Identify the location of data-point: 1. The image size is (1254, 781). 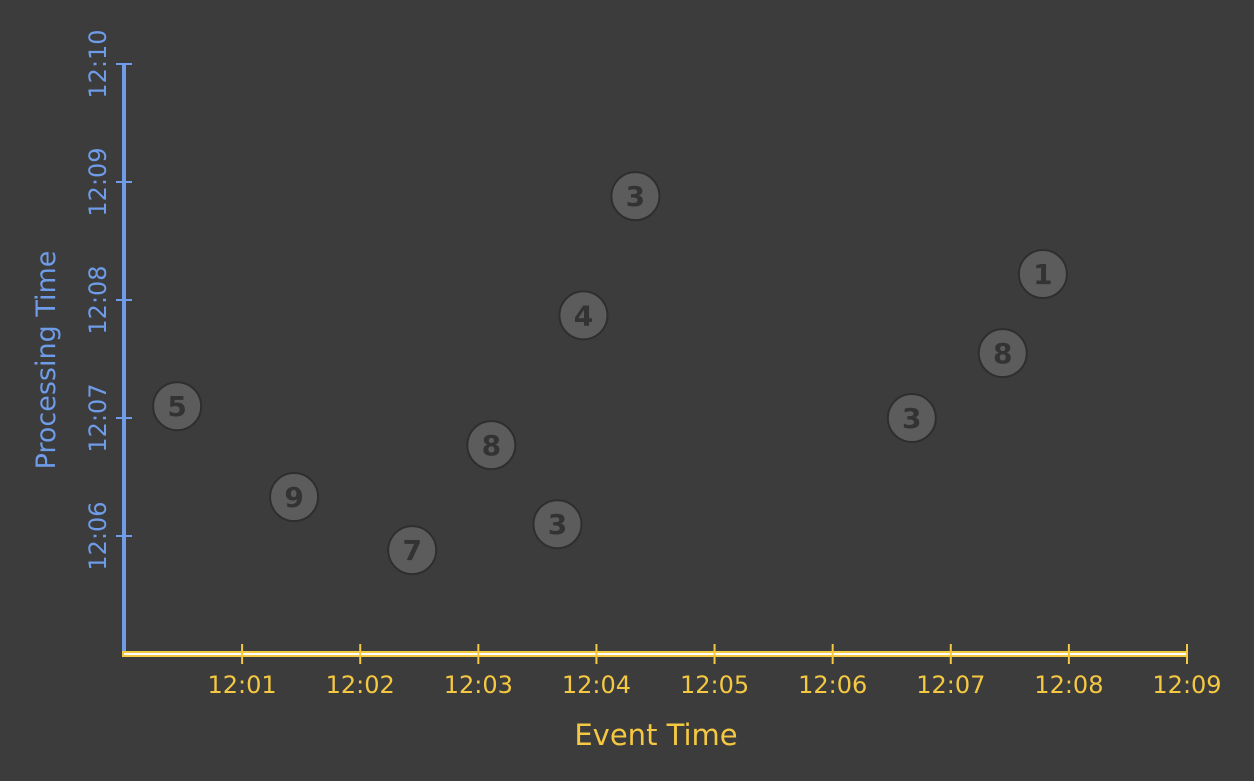
(1042, 274).